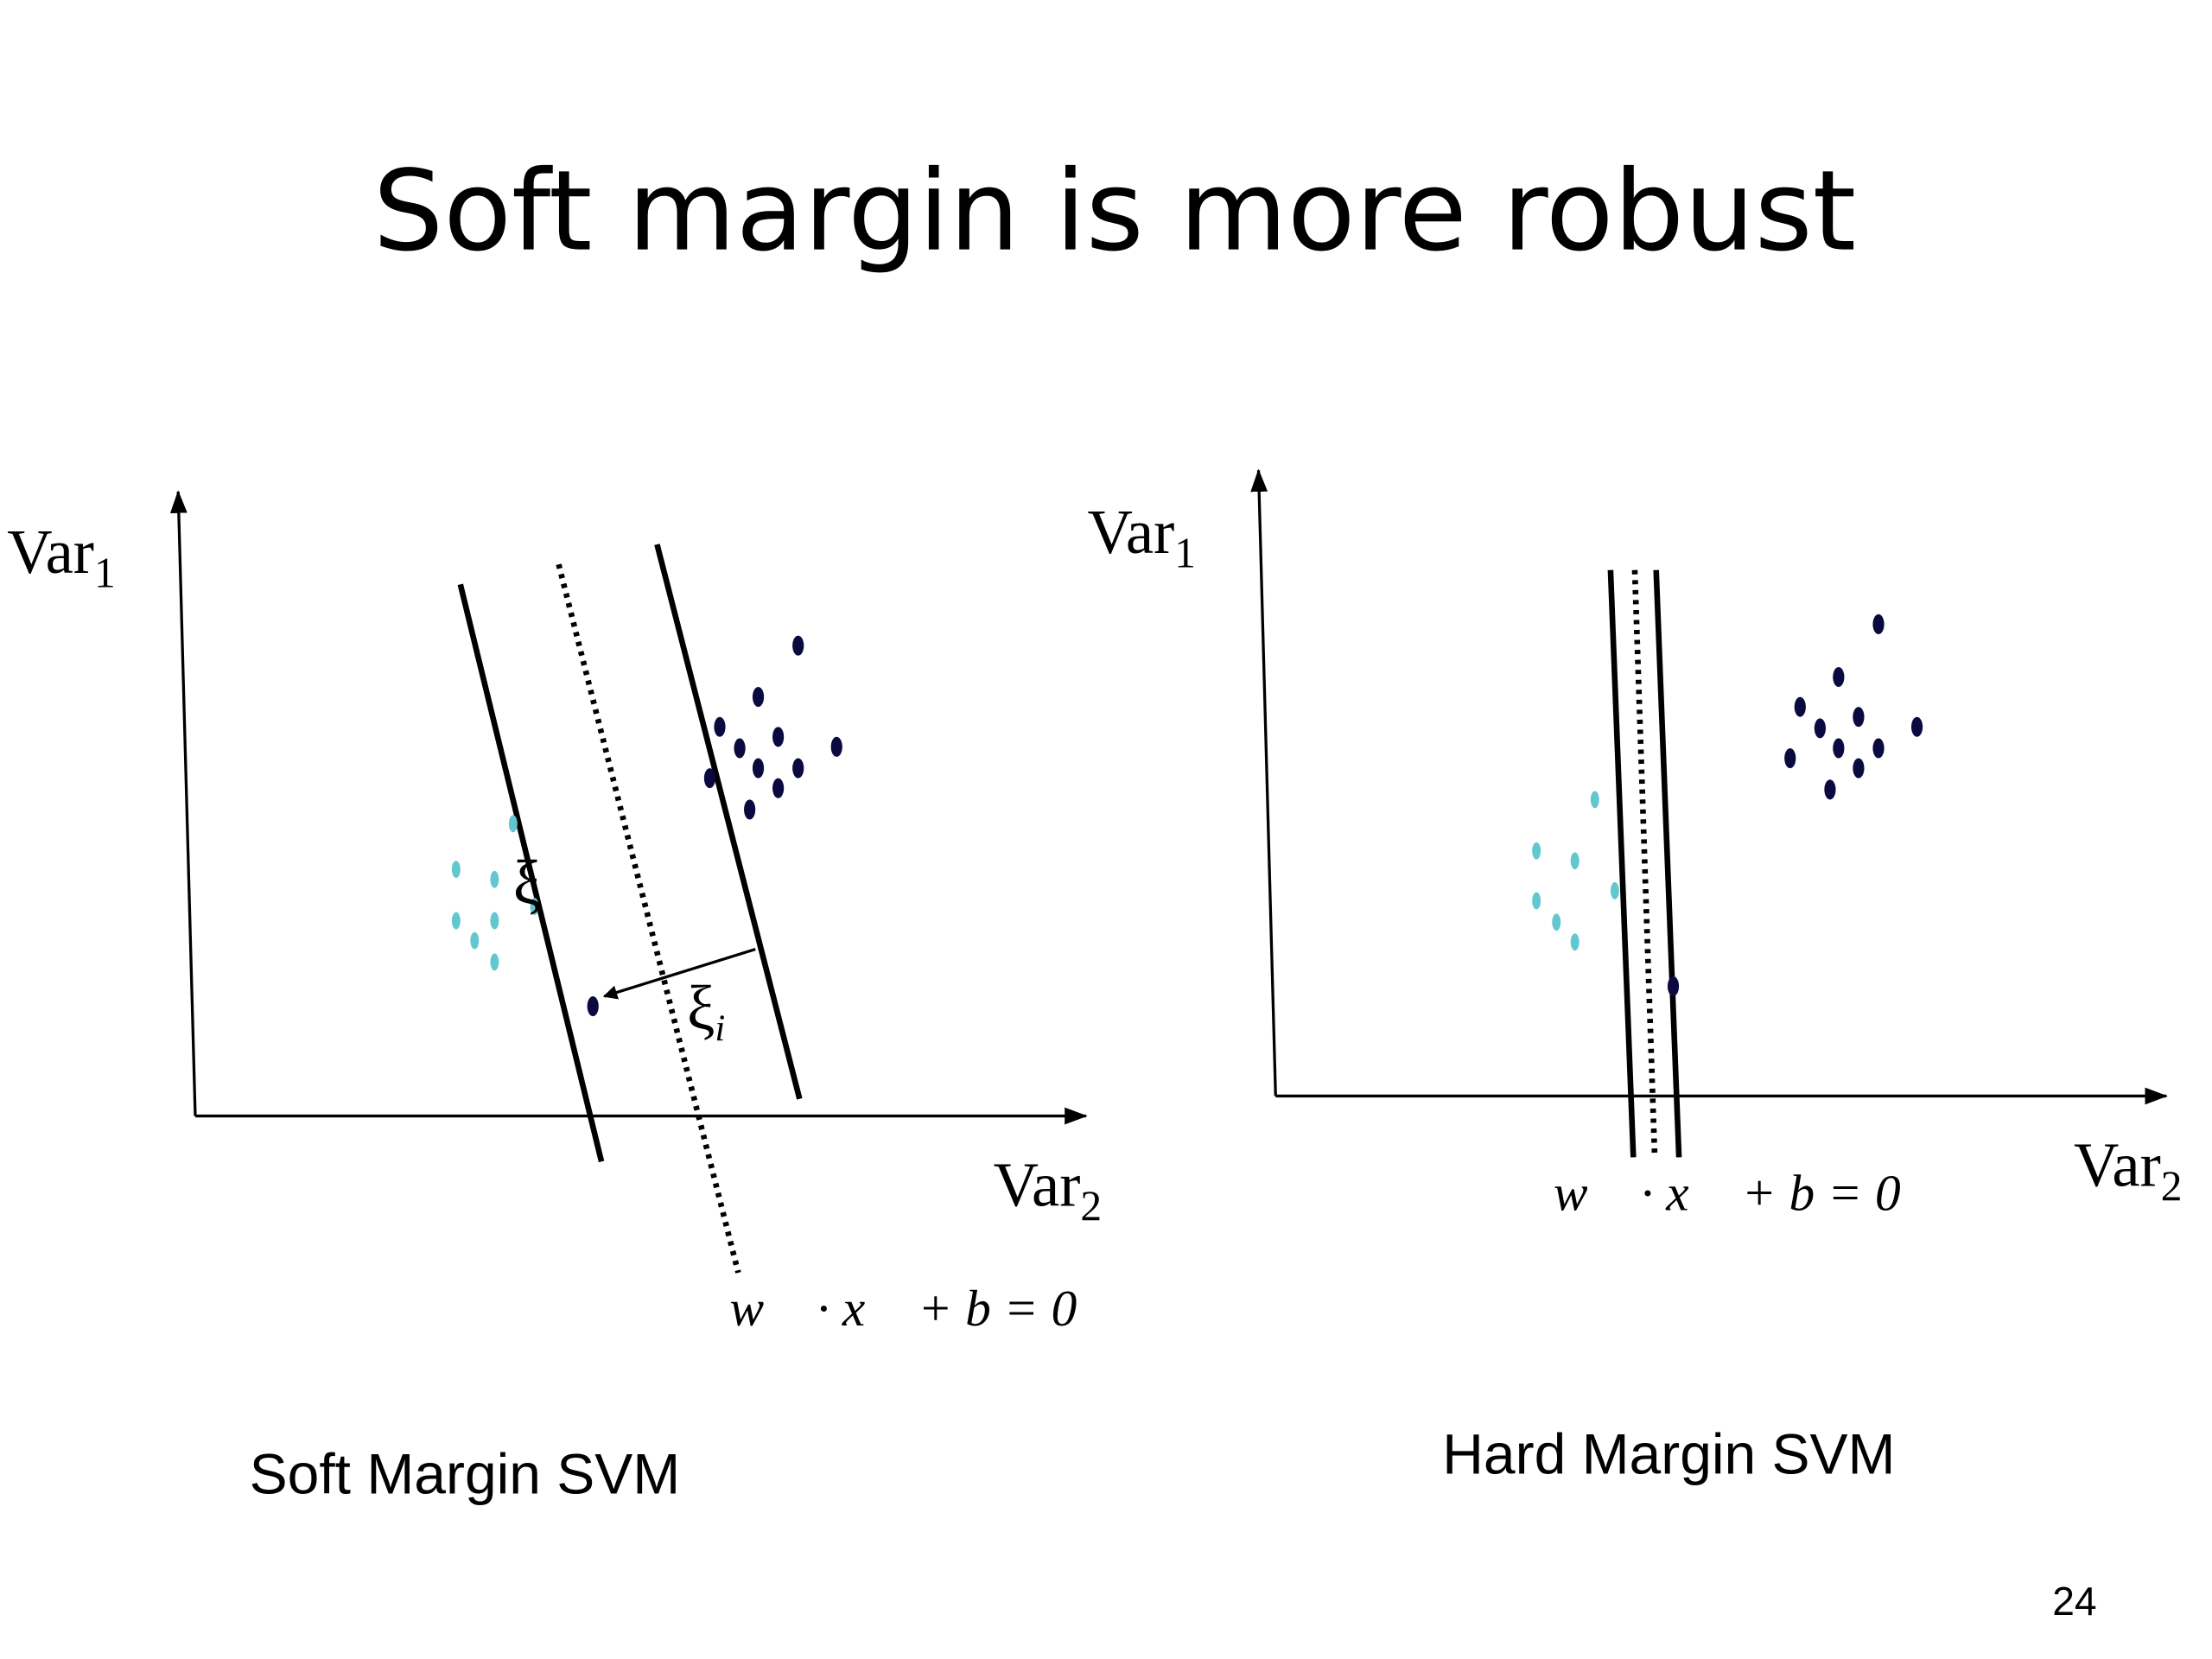  I want to click on slide-title: Soft margin is more robust, so click(1114, 212).